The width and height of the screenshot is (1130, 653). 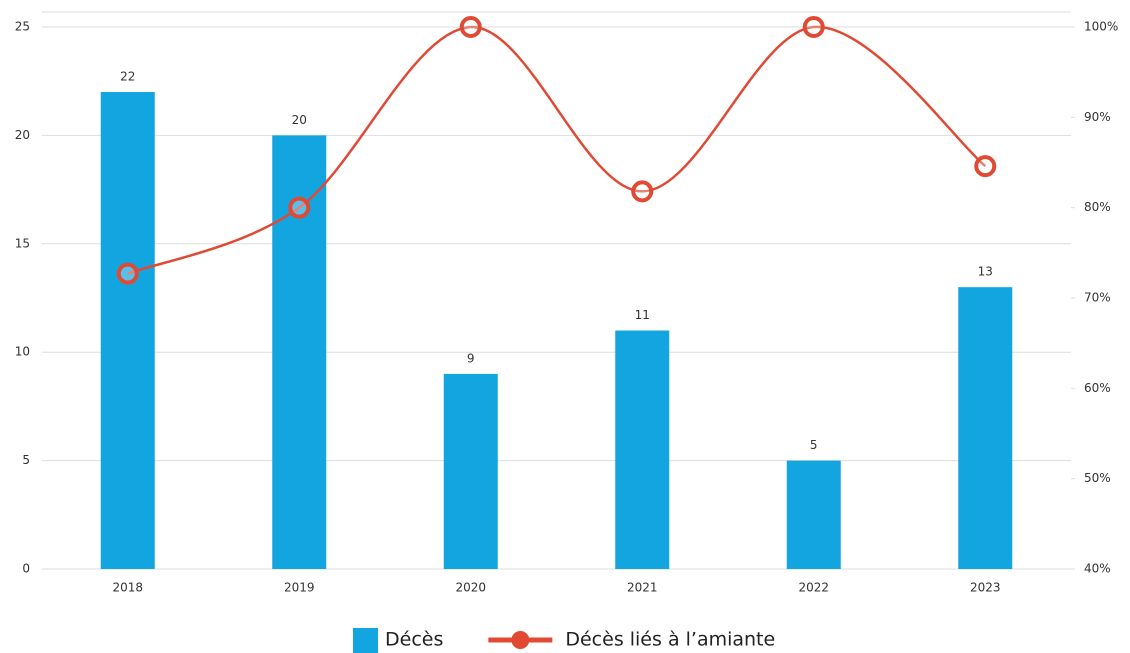 What do you see at coordinates (127, 588) in the screenshot?
I see `x-tick-label: 2018` at bounding box center [127, 588].